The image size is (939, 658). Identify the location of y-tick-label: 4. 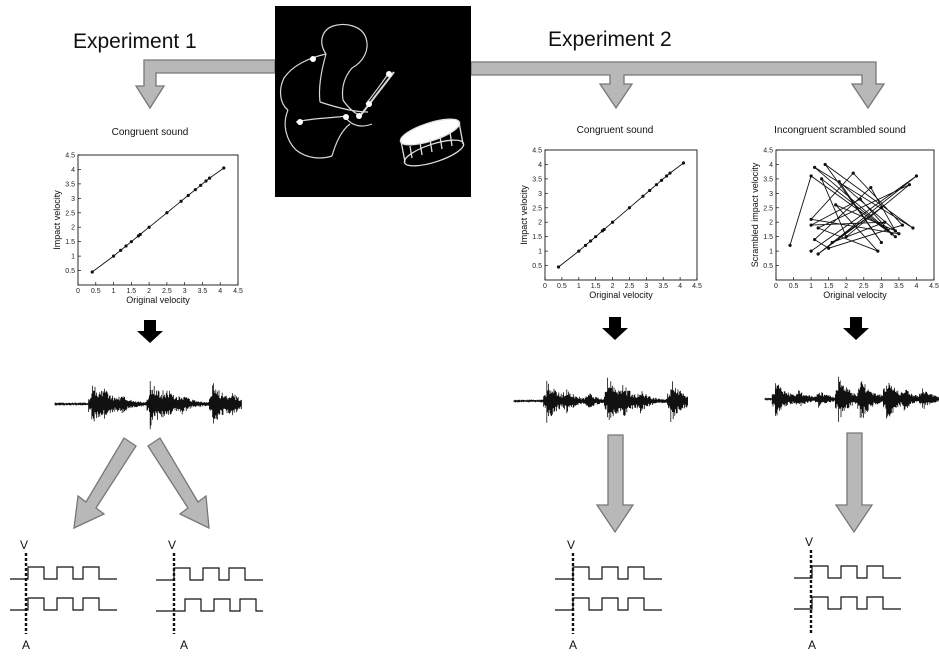
(771, 165).